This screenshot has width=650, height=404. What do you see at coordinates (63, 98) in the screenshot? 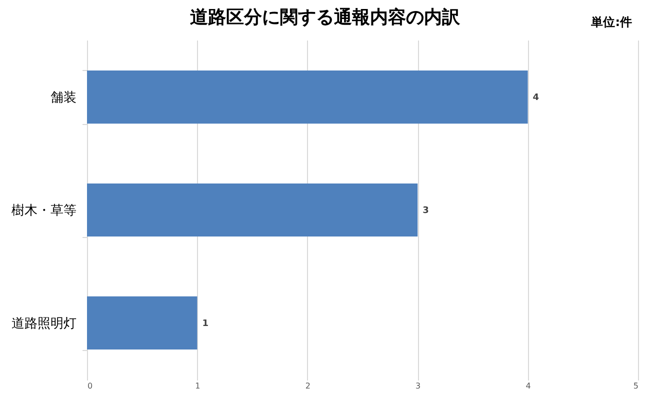
I see `y-tick-label: 舗装` at bounding box center [63, 98].